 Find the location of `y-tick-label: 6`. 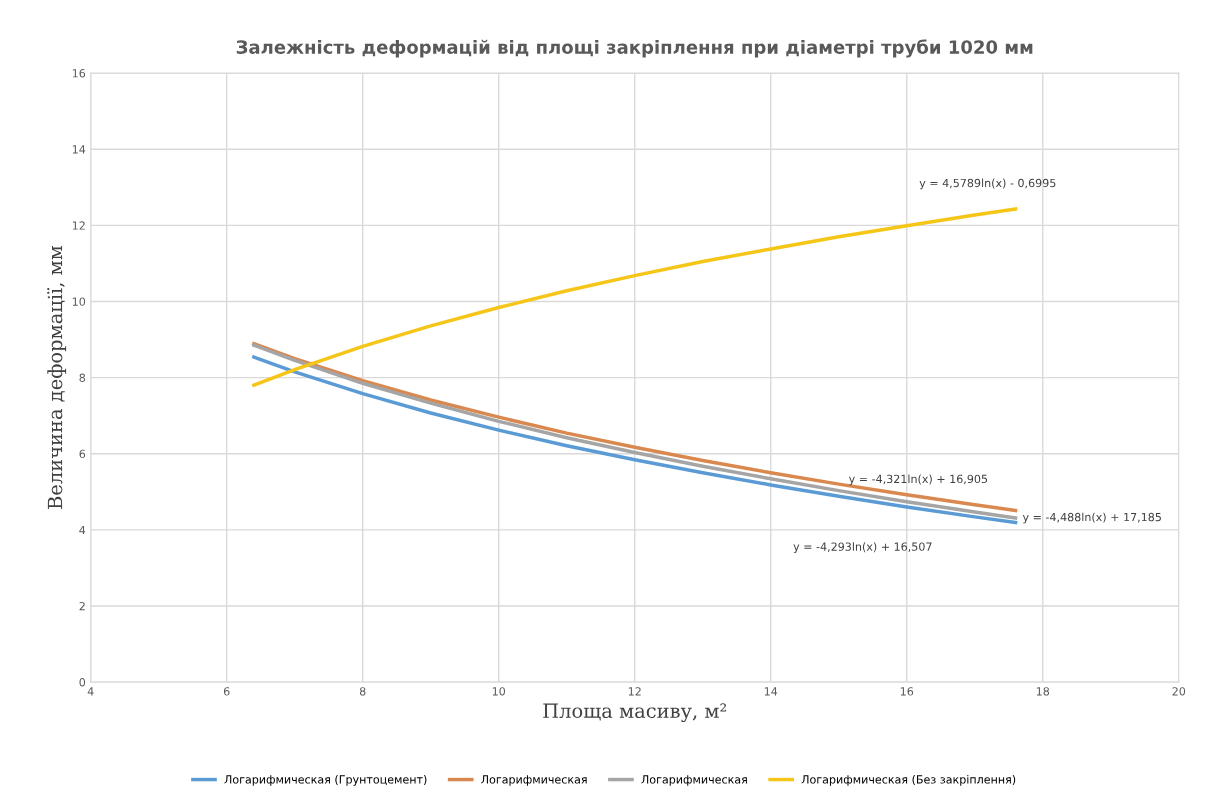

y-tick-label: 6 is located at coordinates (82, 454).